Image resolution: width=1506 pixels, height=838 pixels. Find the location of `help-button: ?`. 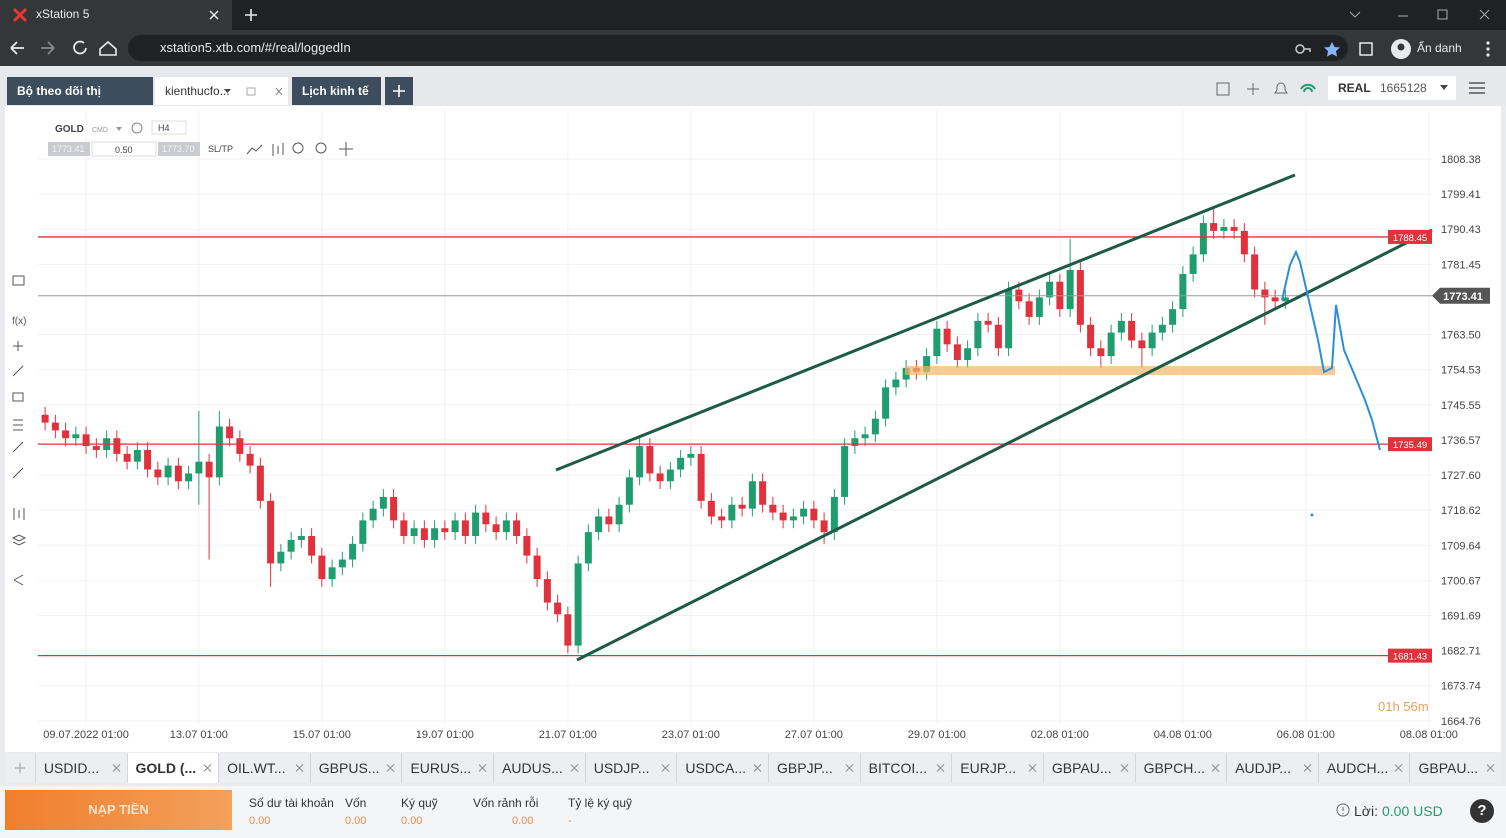

help-button: ? is located at coordinates (1482, 811).